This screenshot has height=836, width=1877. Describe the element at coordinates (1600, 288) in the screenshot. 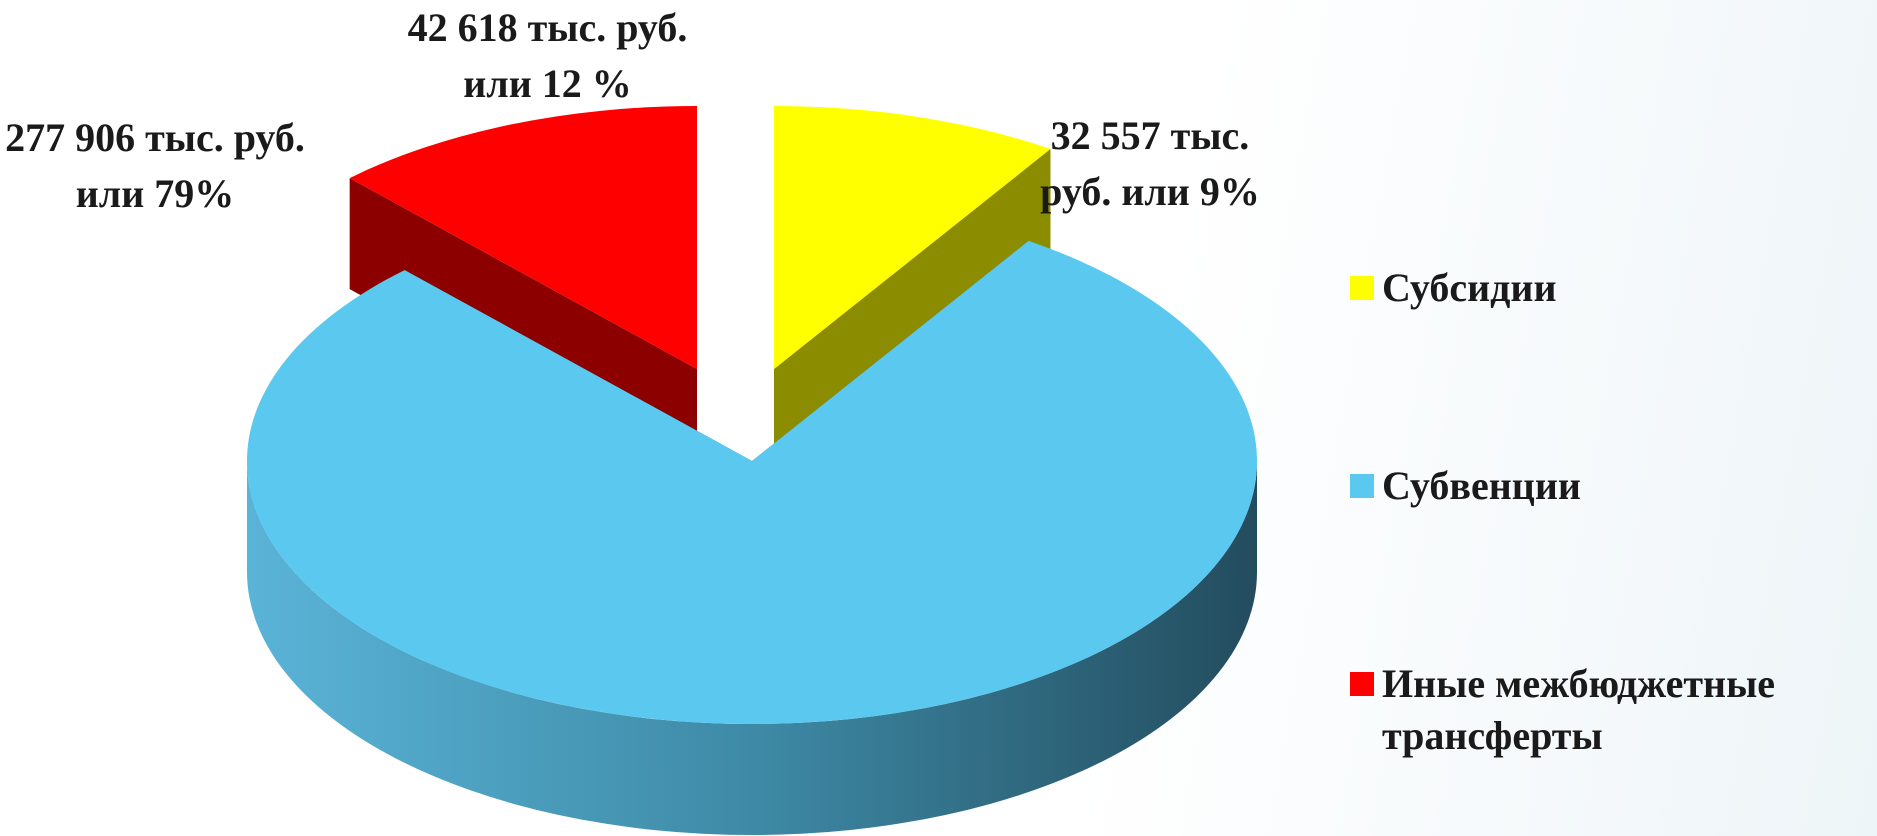

I see `legend-item: Субсидии` at that location.